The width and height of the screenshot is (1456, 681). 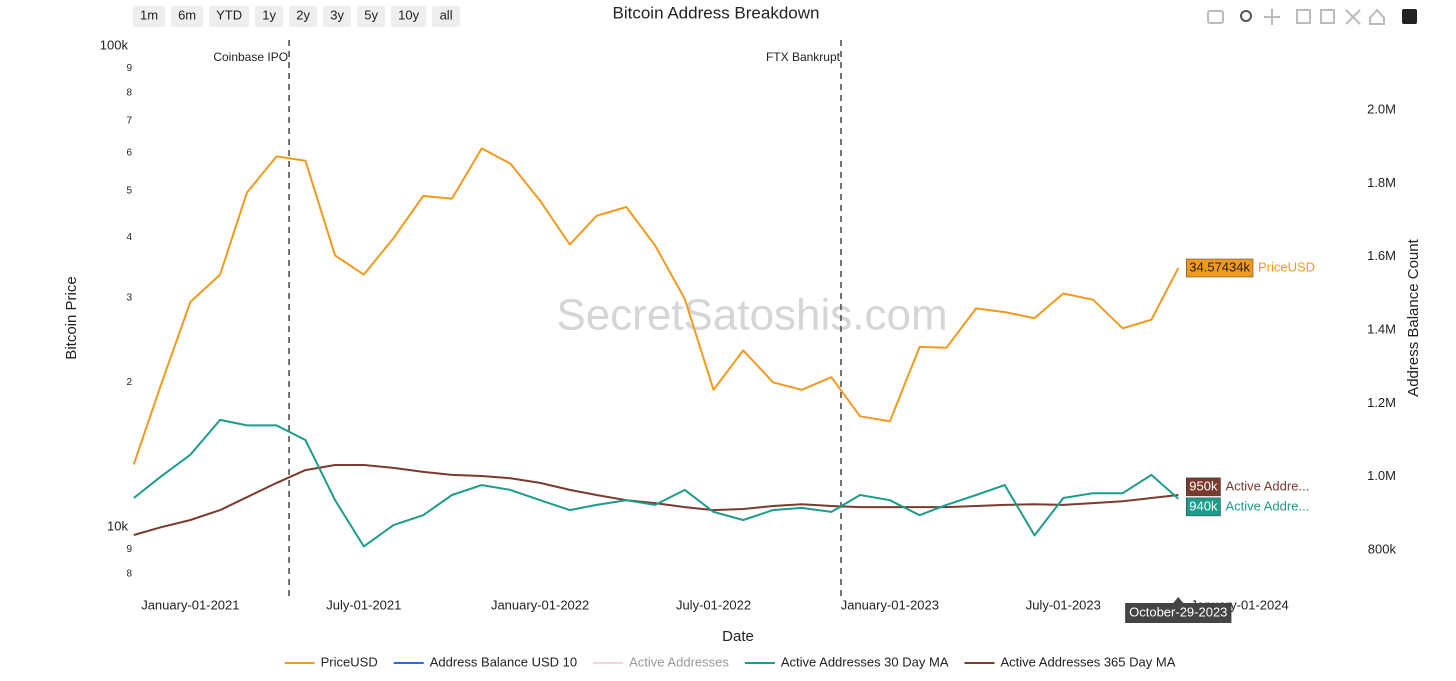 What do you see at coordinates (751, 315) in the screenshot?
I see `watermark: SecretSatoshis.com` at bounding box center [751, 315].